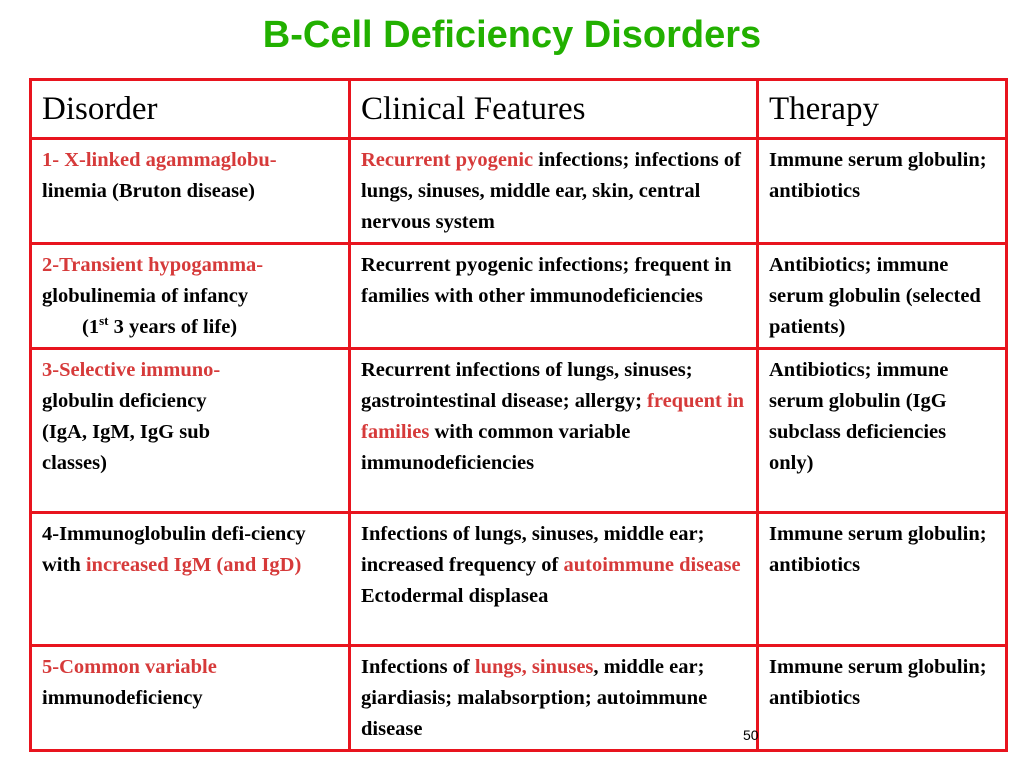 The height and width of the screenshot is (768, 1024). Describe the element at coordinates (145, 296) in the screenshot. I see `disorder-name: globulinemia of infancy` at that location.